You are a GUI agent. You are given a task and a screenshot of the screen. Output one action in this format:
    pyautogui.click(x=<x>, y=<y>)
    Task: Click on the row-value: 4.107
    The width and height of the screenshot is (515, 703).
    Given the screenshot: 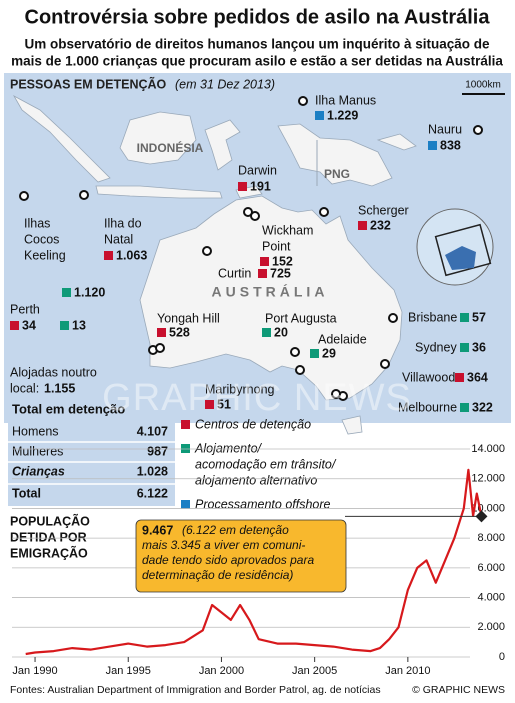 What is the action you would take?
    pyautogui.click(x=152, y=431)
    